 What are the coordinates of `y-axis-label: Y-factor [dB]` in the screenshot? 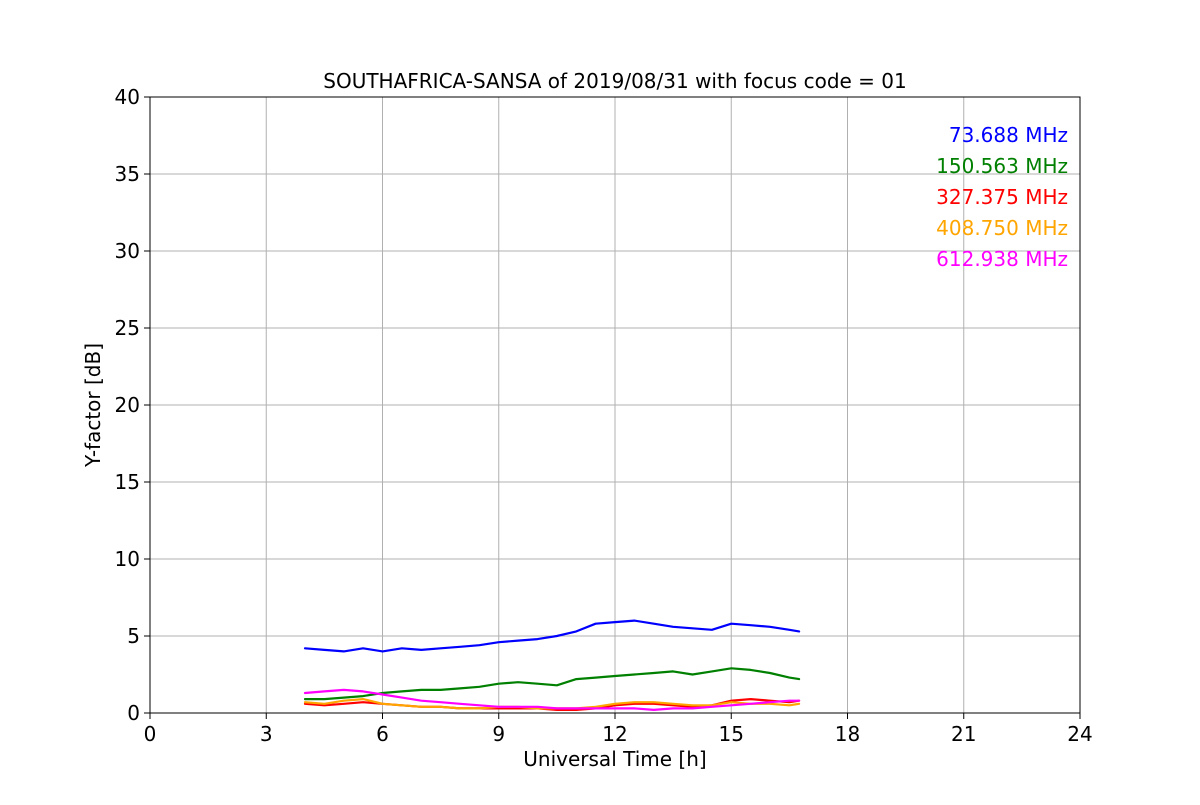 It's located at (93, 405).